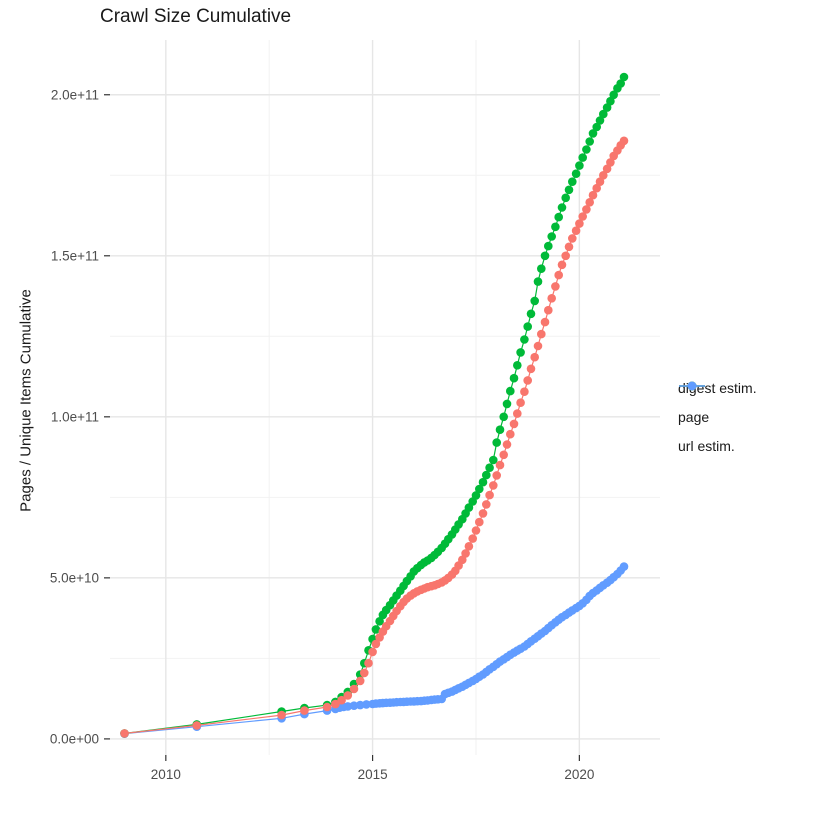 This screenshot has width=826, height=827. What do you see at coordinates (196, 16) in the screenshot?
I see `chart-title: Crawl Size Cumulative` at bounding box center [196, 16].